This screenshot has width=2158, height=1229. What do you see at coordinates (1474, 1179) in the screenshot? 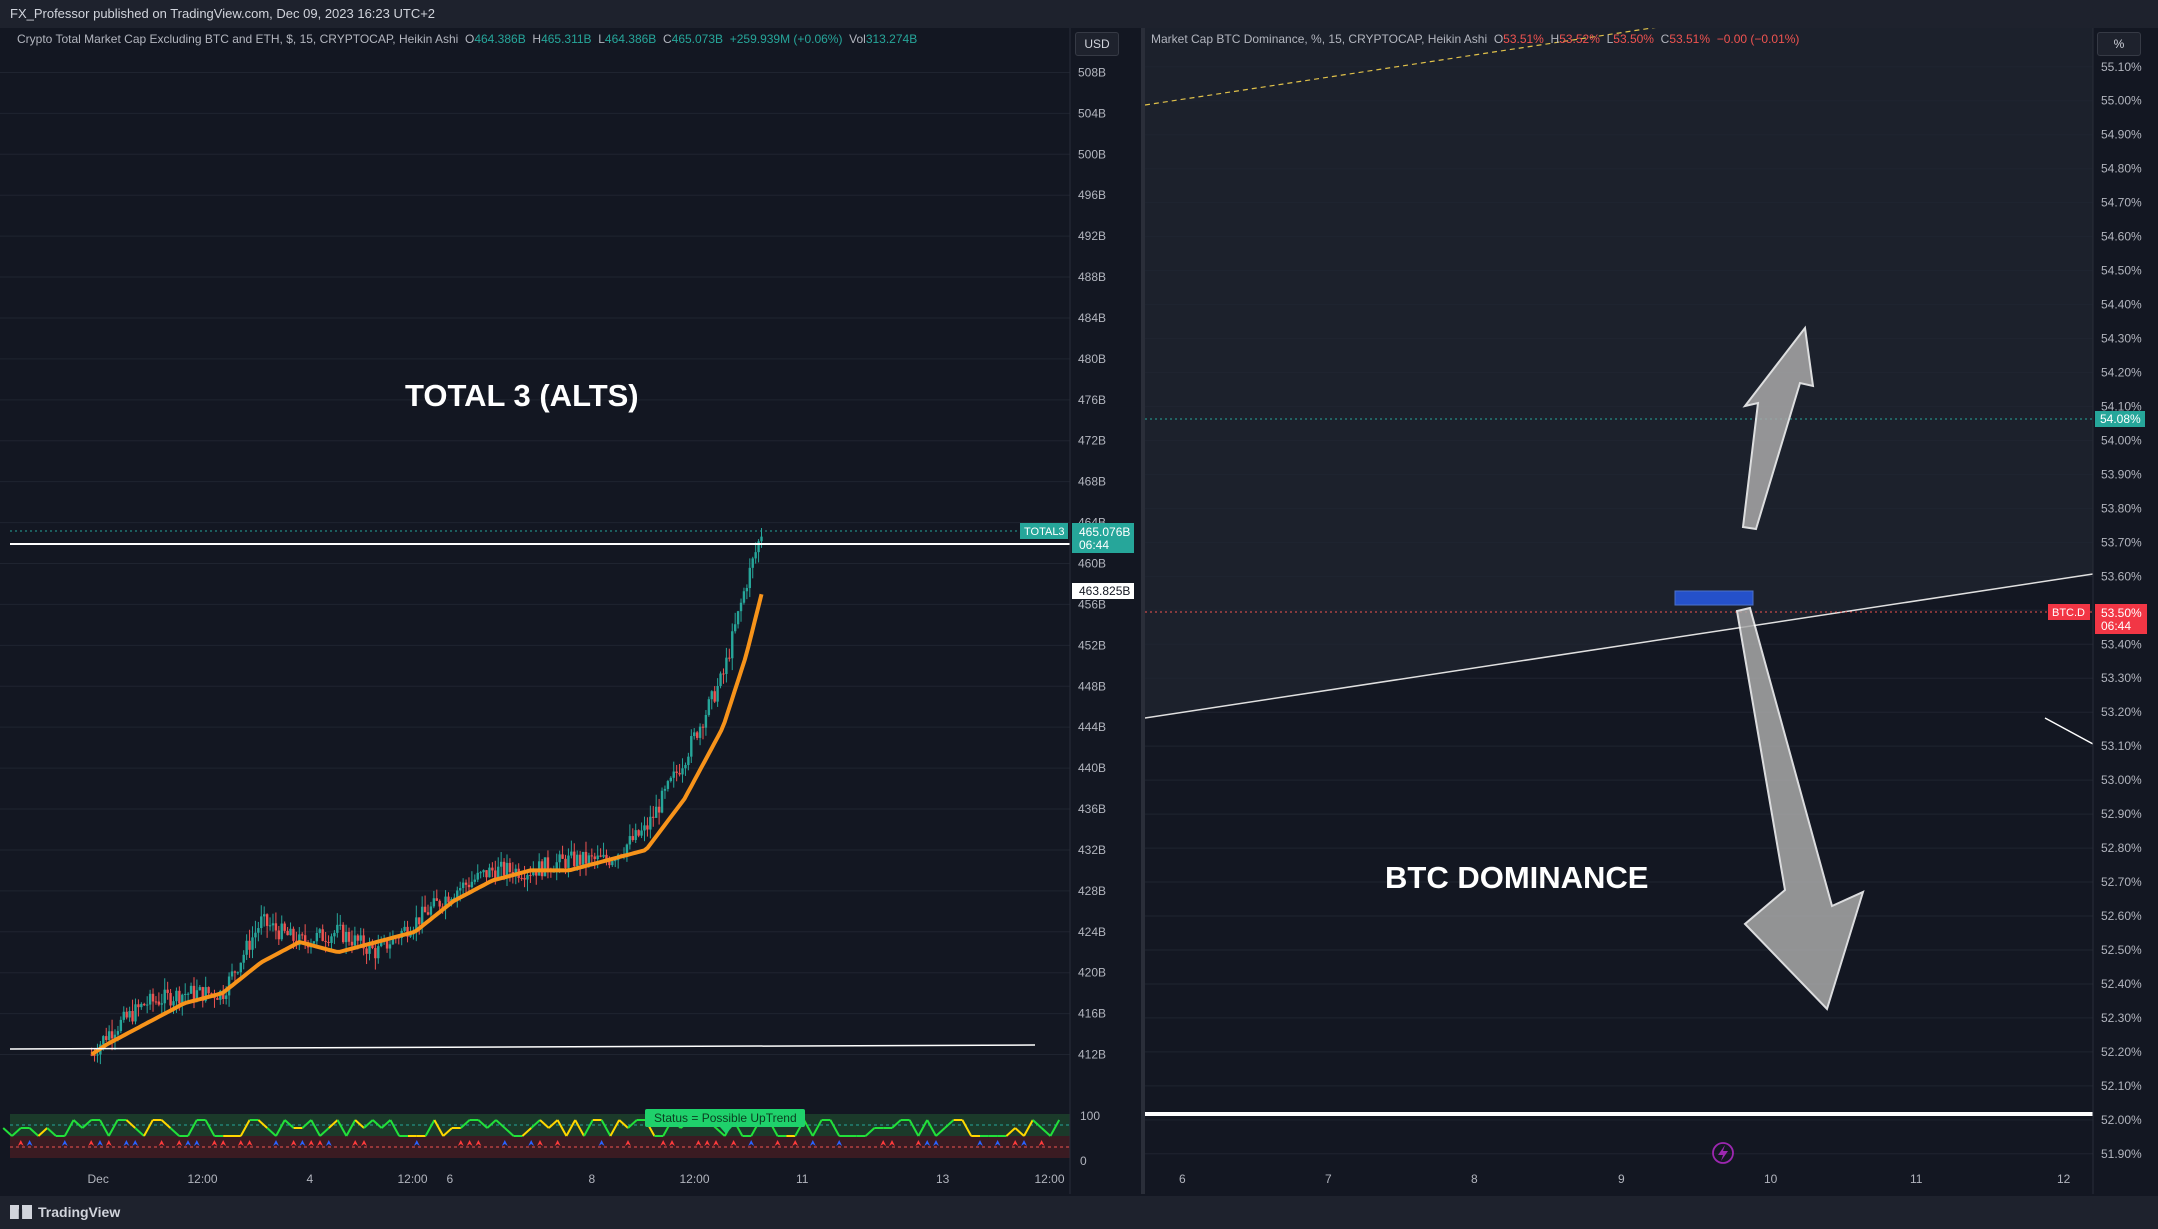
I see `time-axis-label: 8` at bounding box center [1474, 1179].